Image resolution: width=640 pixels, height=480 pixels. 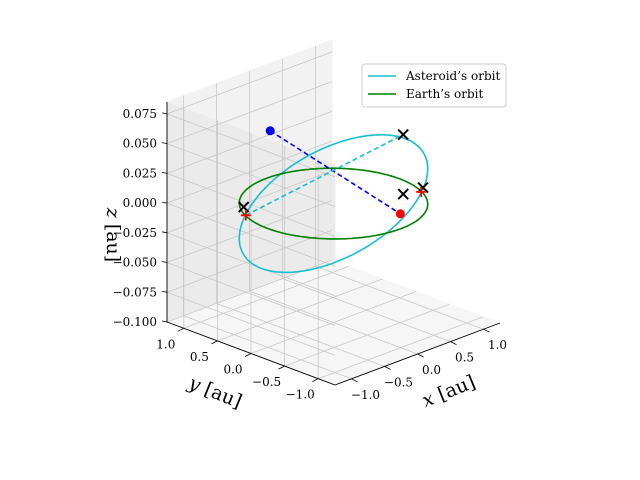 What do you see at coordinates (140, 173) in the screenshot?
I see `z-tick-label: 0.025` at bounding box center [140, 173].